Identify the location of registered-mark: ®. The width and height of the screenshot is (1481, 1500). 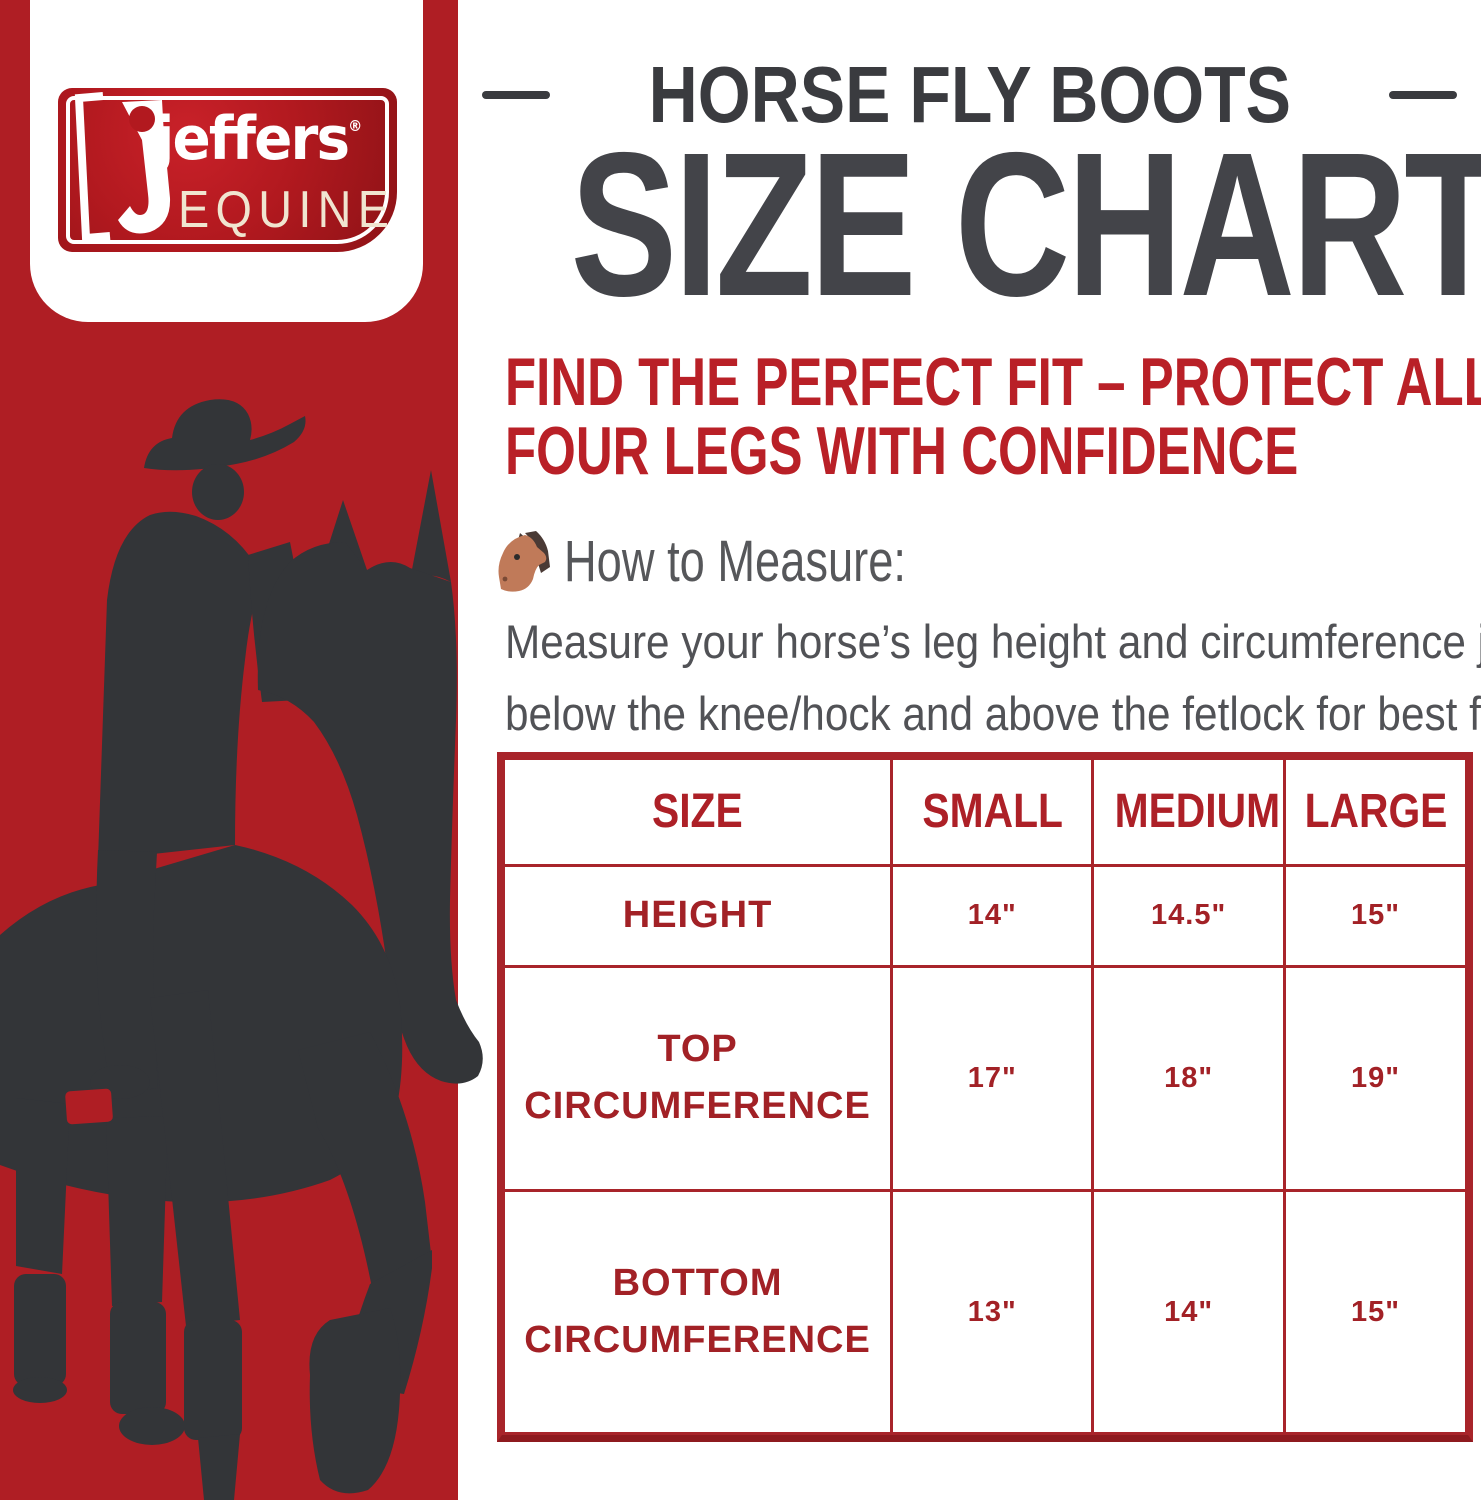
(355, 126).